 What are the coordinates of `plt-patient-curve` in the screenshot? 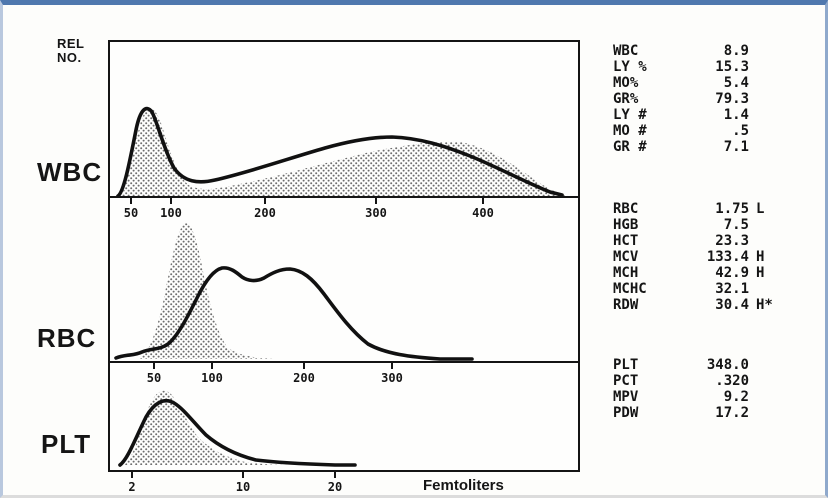 It's located at (237, 432).